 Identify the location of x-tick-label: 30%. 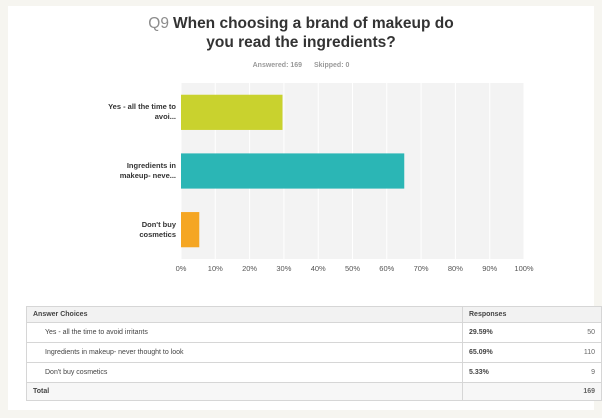
(283, 268).